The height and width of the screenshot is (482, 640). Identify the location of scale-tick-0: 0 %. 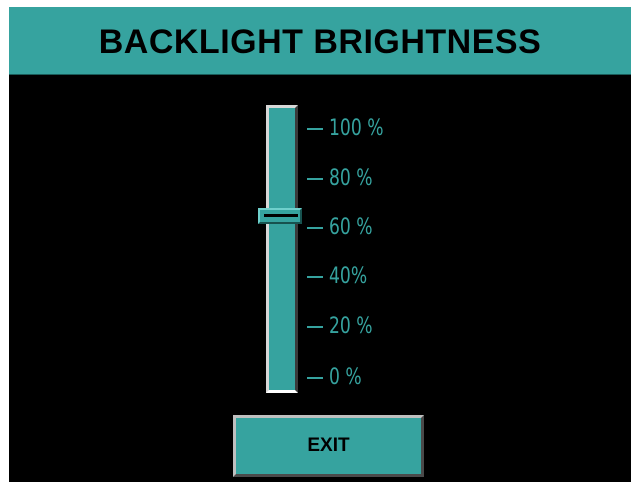
(339, 378).